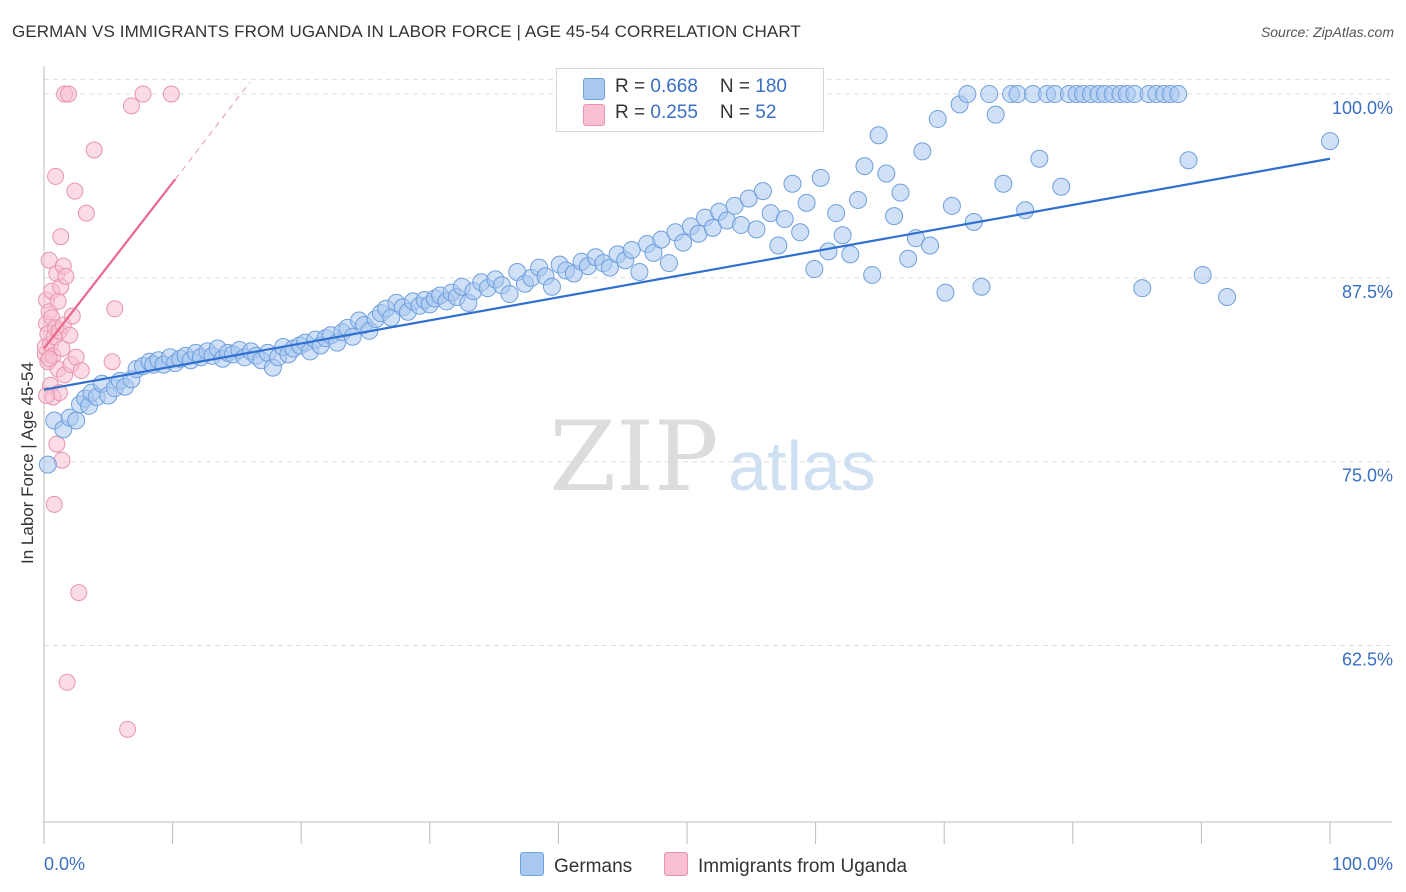  Describe the element at coordinates (1362, 108) in the screenshot. I see `y-tick-label-0: 100.0%` at that location.